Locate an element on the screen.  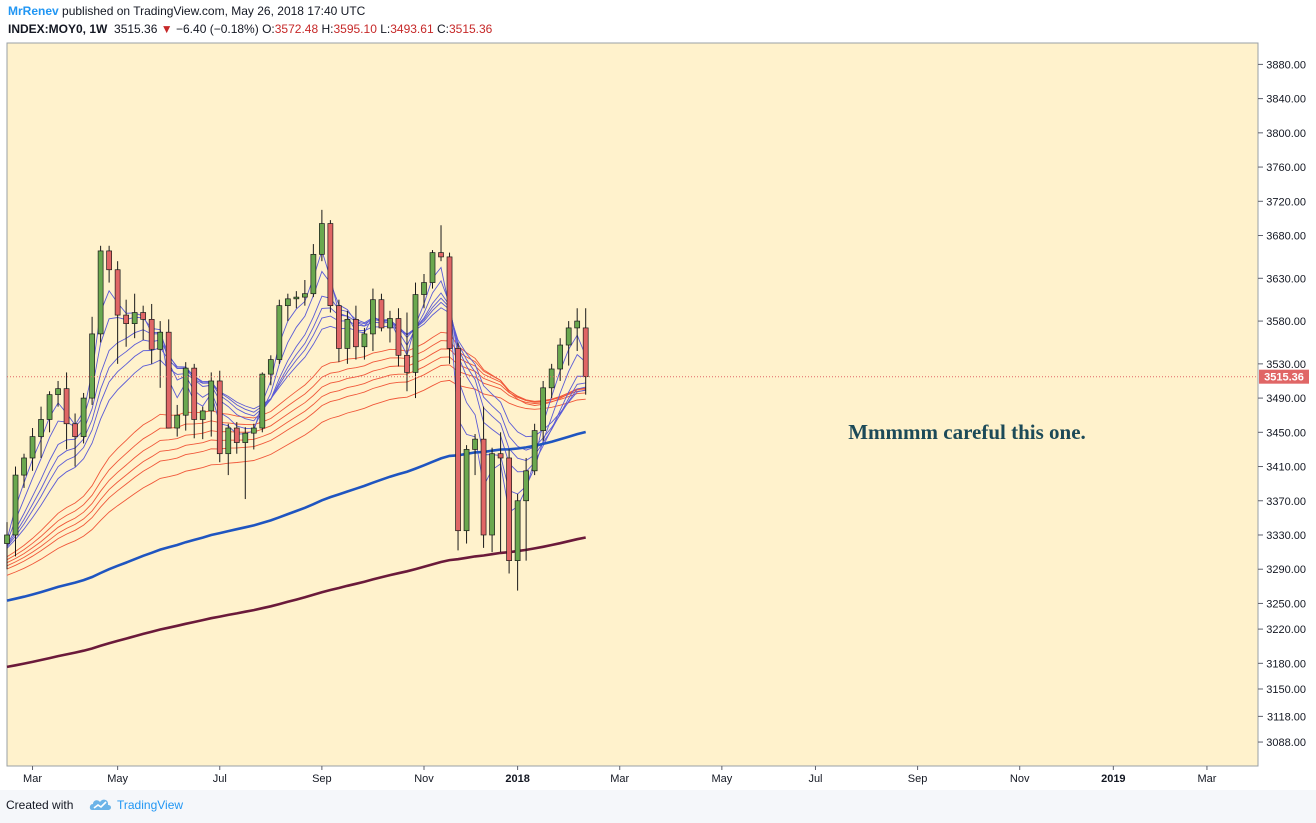
footer: Created with TradingView is located at coordinates (658, 806).